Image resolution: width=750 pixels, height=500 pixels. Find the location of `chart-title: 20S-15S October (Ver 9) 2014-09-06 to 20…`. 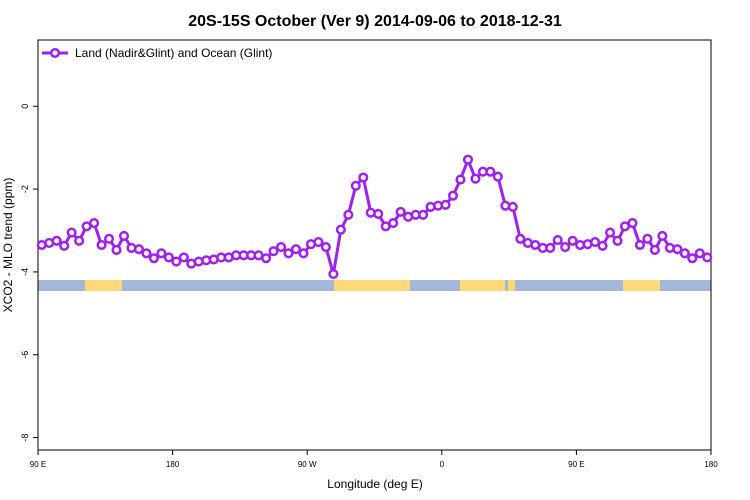

chart-title: 20S-15S October (Ver 9) 2014-09-06 to 20… is located at coordinates (375, 21).